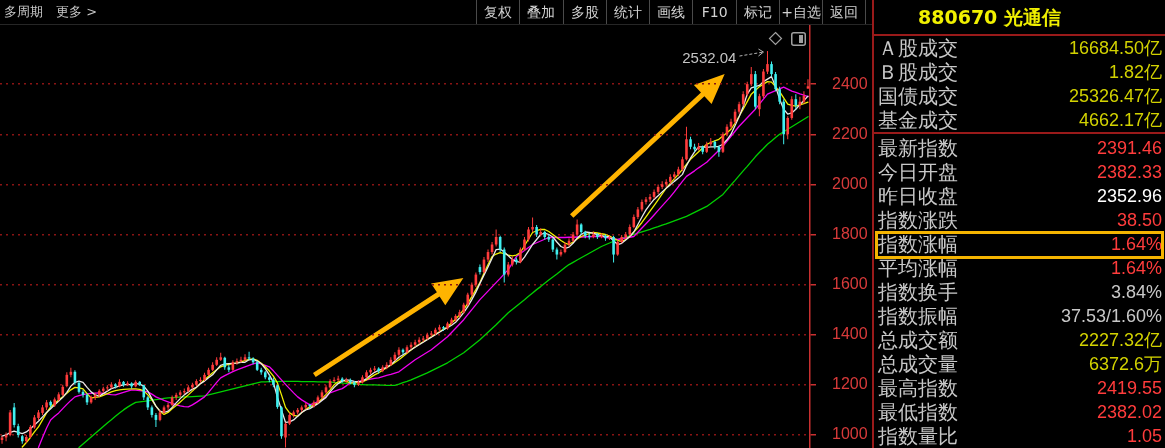 This screenshot has height=448, width=1165. I want to click on category-label: 总成交额, so click(918, 340).